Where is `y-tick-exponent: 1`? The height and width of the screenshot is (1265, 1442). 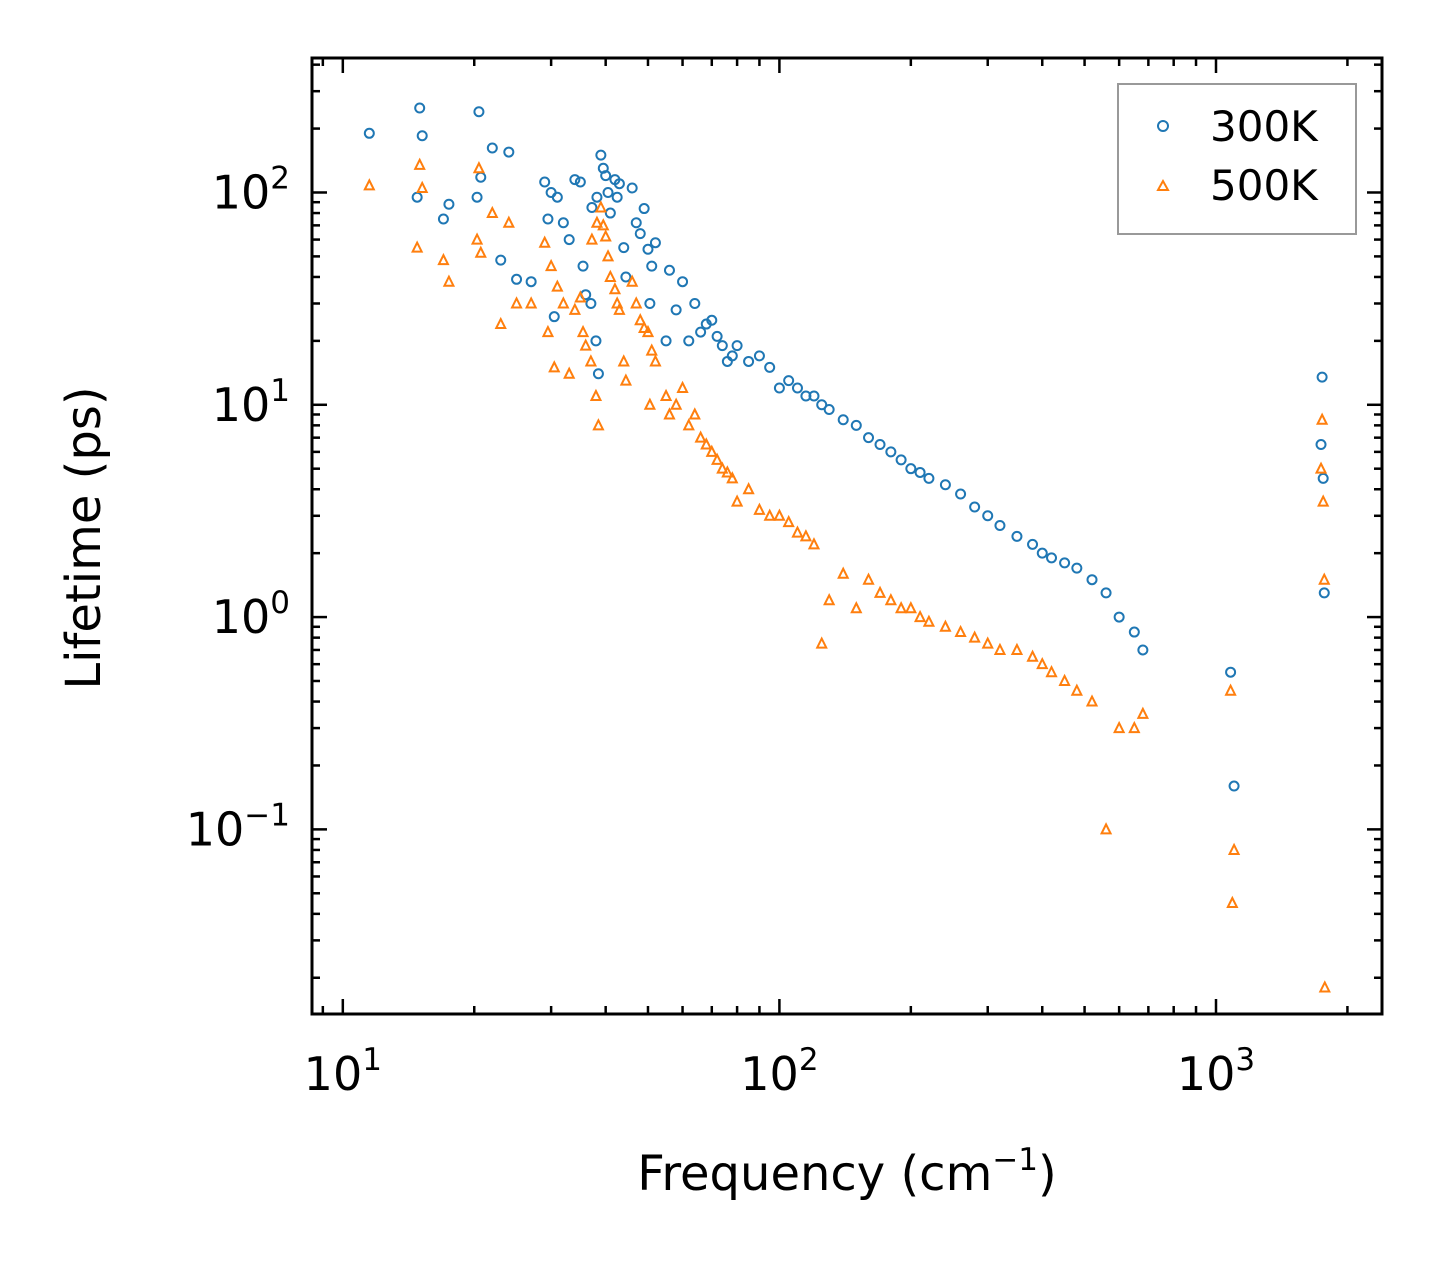
y-tick-exponent: 1 is located at coordinates (280, 391).